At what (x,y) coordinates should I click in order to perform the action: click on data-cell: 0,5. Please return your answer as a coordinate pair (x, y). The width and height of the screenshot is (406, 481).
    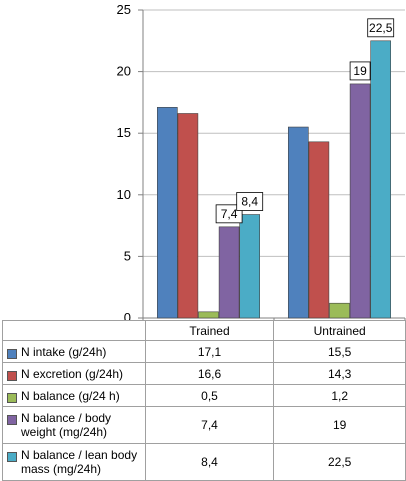
    Looking at the image, I should click on (209, 395).